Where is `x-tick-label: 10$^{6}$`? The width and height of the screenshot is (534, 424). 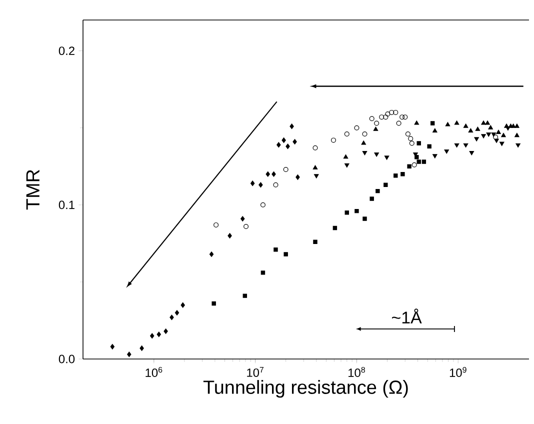
x-tick-label: 10$^{6}$ is located at coordinates (154, 371).